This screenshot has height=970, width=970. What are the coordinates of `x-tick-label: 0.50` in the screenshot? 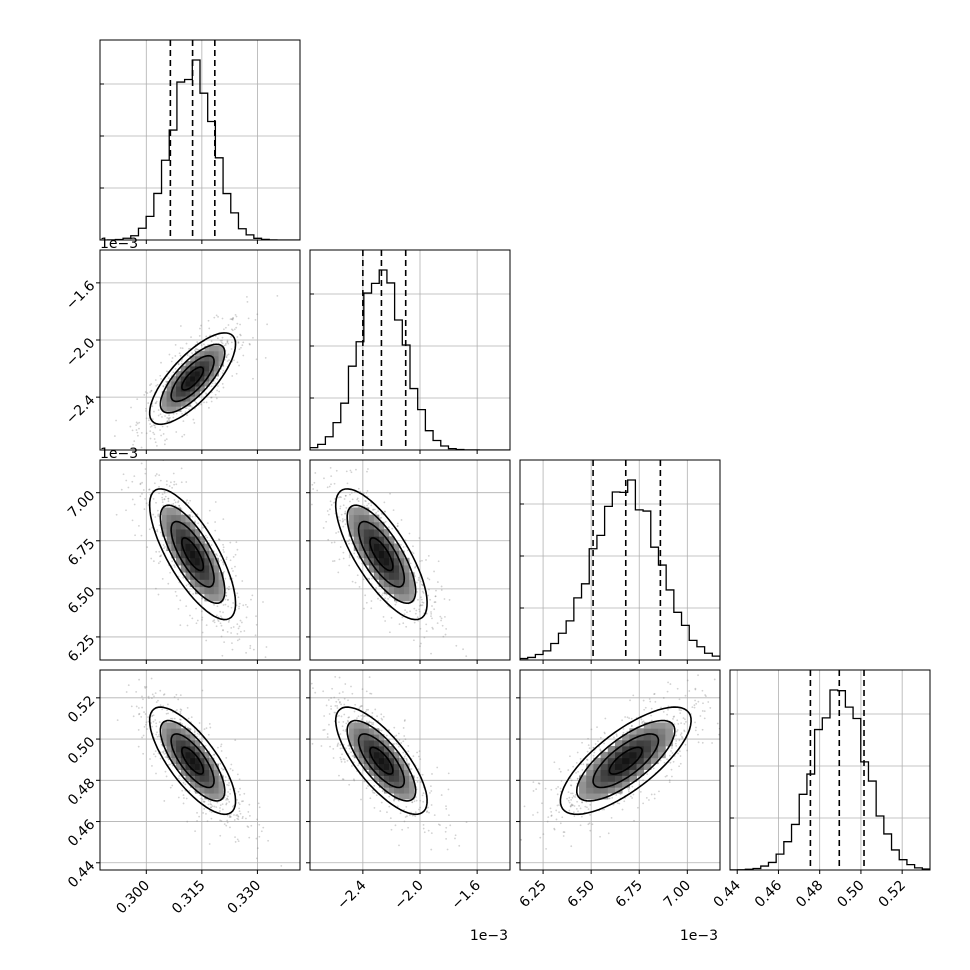 It's located at (850, 894).